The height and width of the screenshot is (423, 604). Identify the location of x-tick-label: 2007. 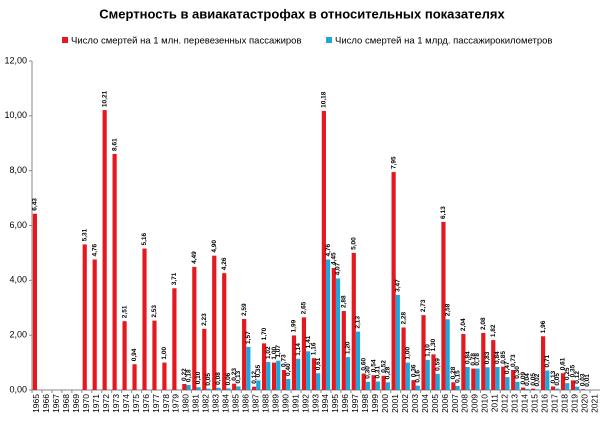
(455, 403).